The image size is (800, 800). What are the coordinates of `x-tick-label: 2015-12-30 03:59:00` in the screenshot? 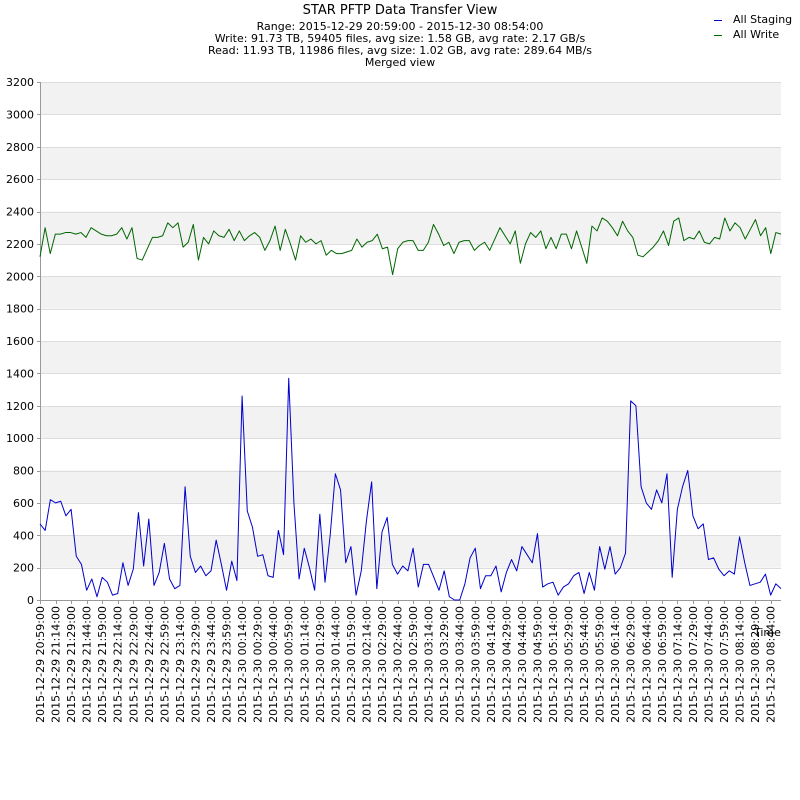 It's located at (475, 664).